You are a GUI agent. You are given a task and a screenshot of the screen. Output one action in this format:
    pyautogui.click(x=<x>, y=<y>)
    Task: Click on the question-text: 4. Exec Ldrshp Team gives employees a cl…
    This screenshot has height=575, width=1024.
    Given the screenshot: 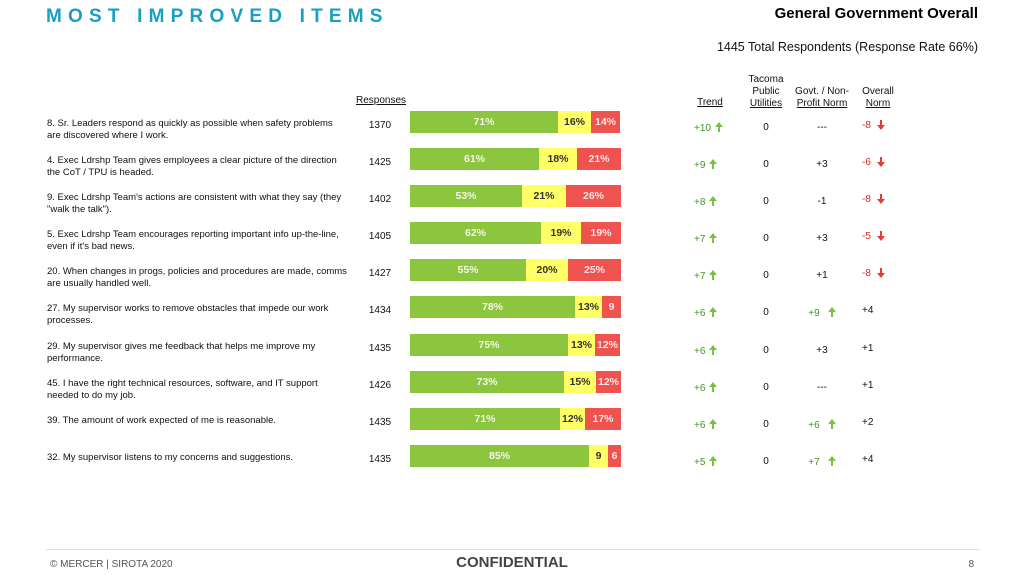 What is the action you would take?
    pyautogui.click(x=192, y=166)
    